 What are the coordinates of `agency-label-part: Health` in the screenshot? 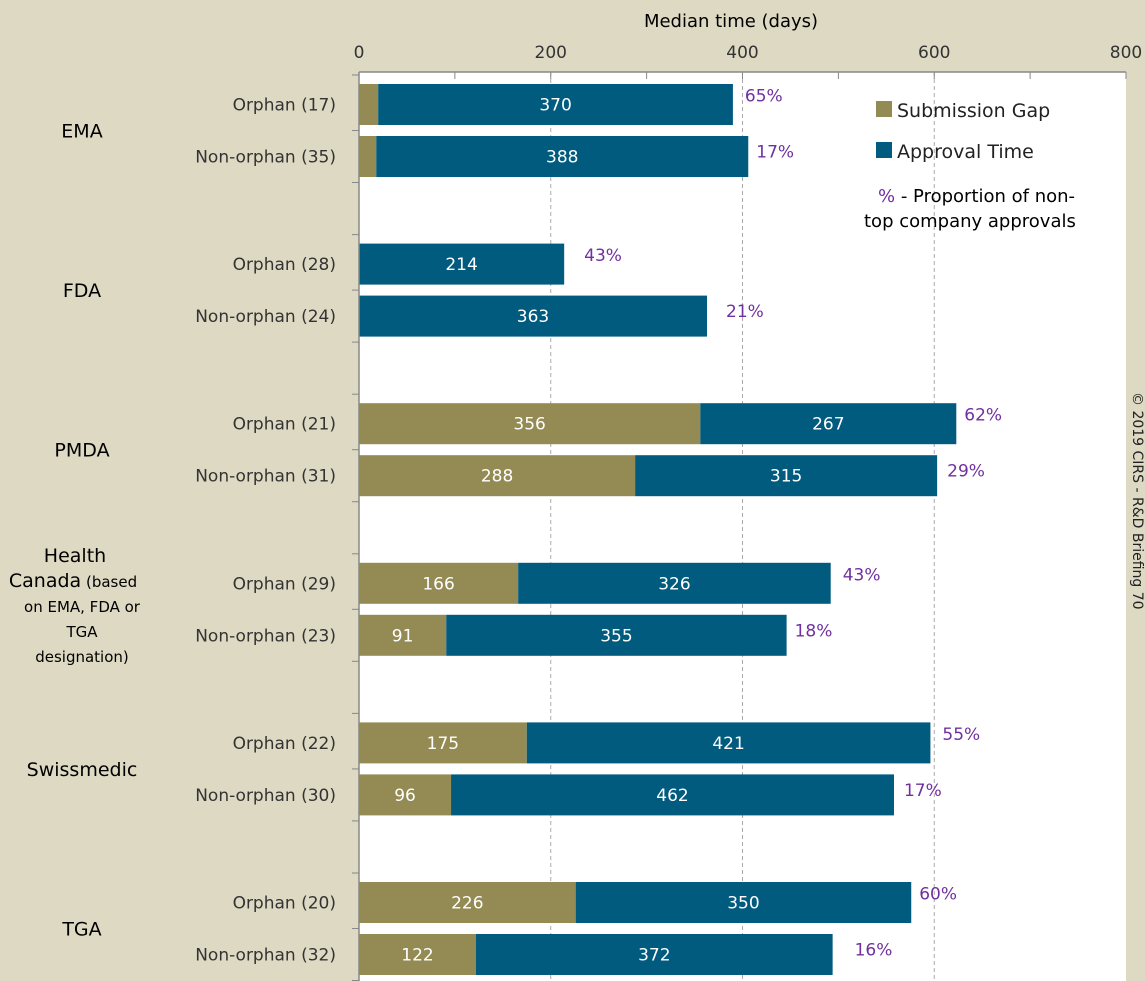 It's located at (75, 556).